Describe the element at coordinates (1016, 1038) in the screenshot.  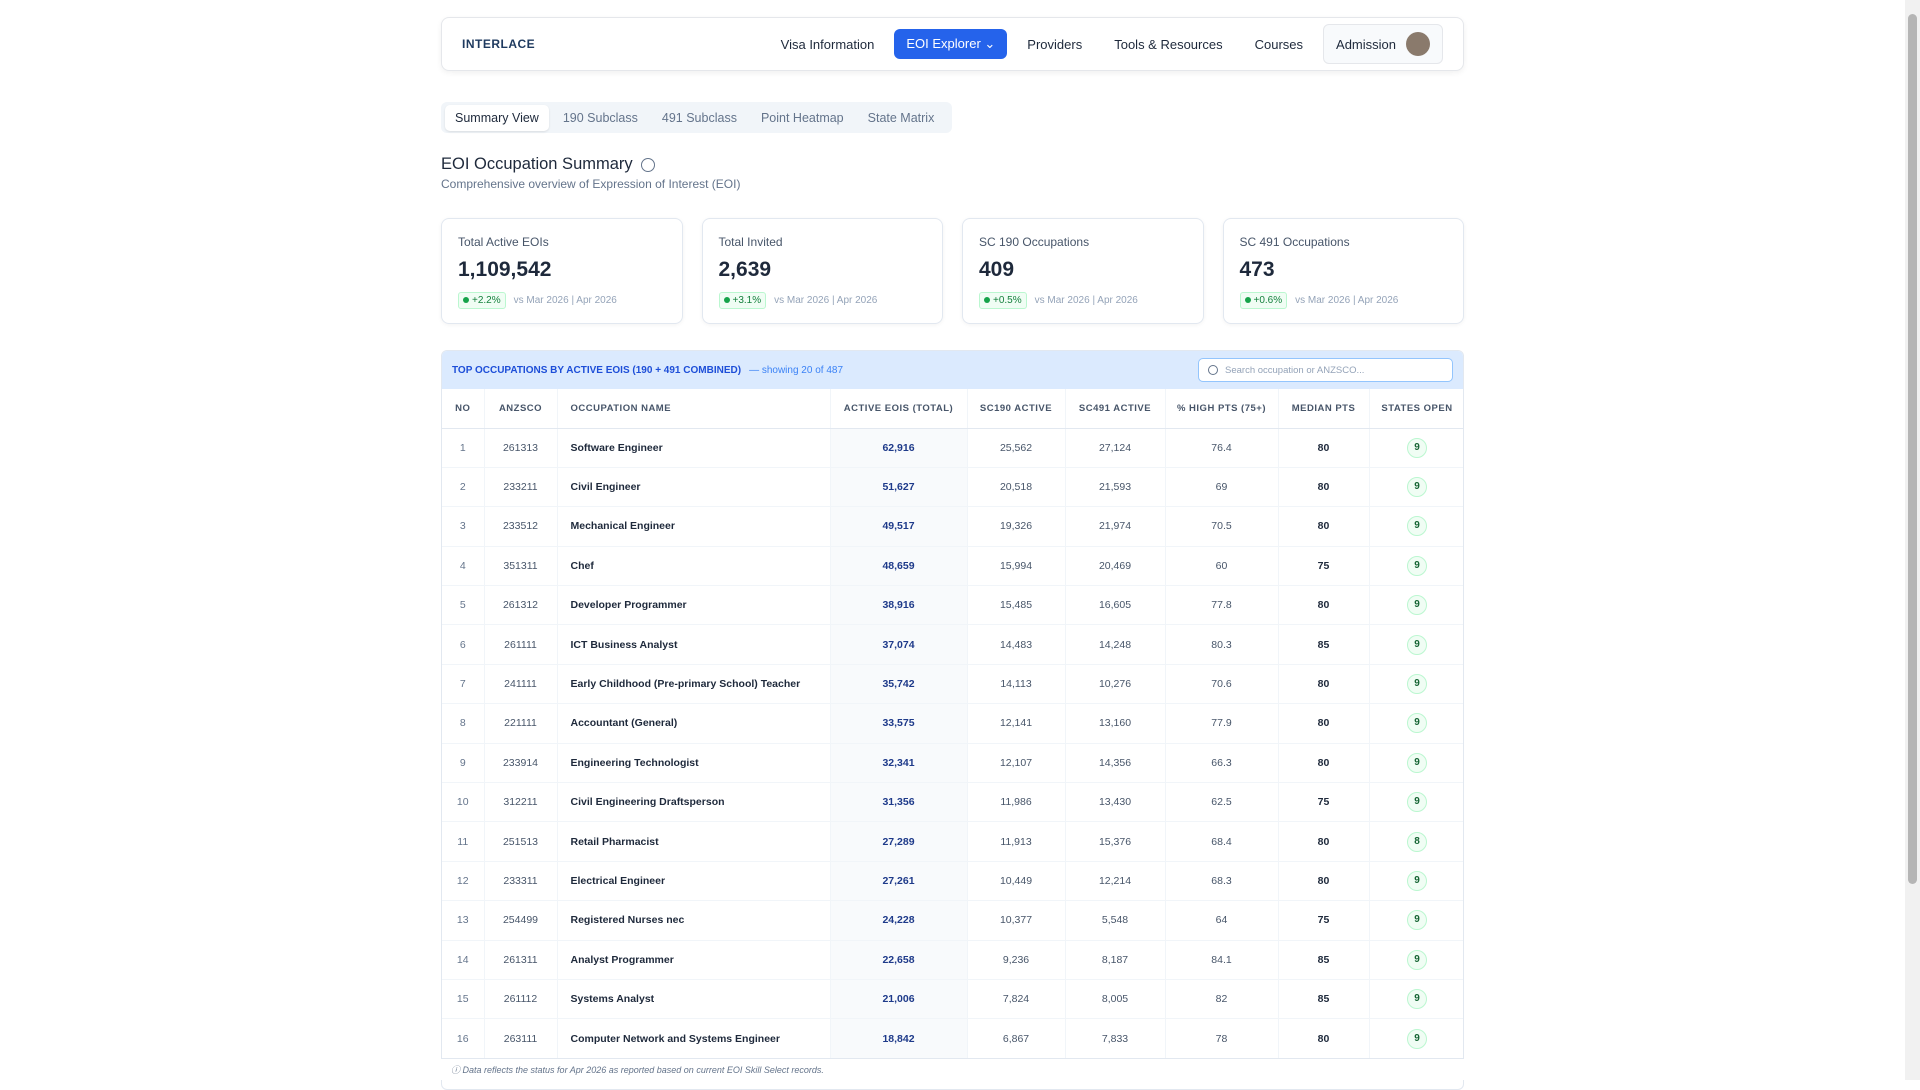
I see `table-cell: 6,867` at that location.